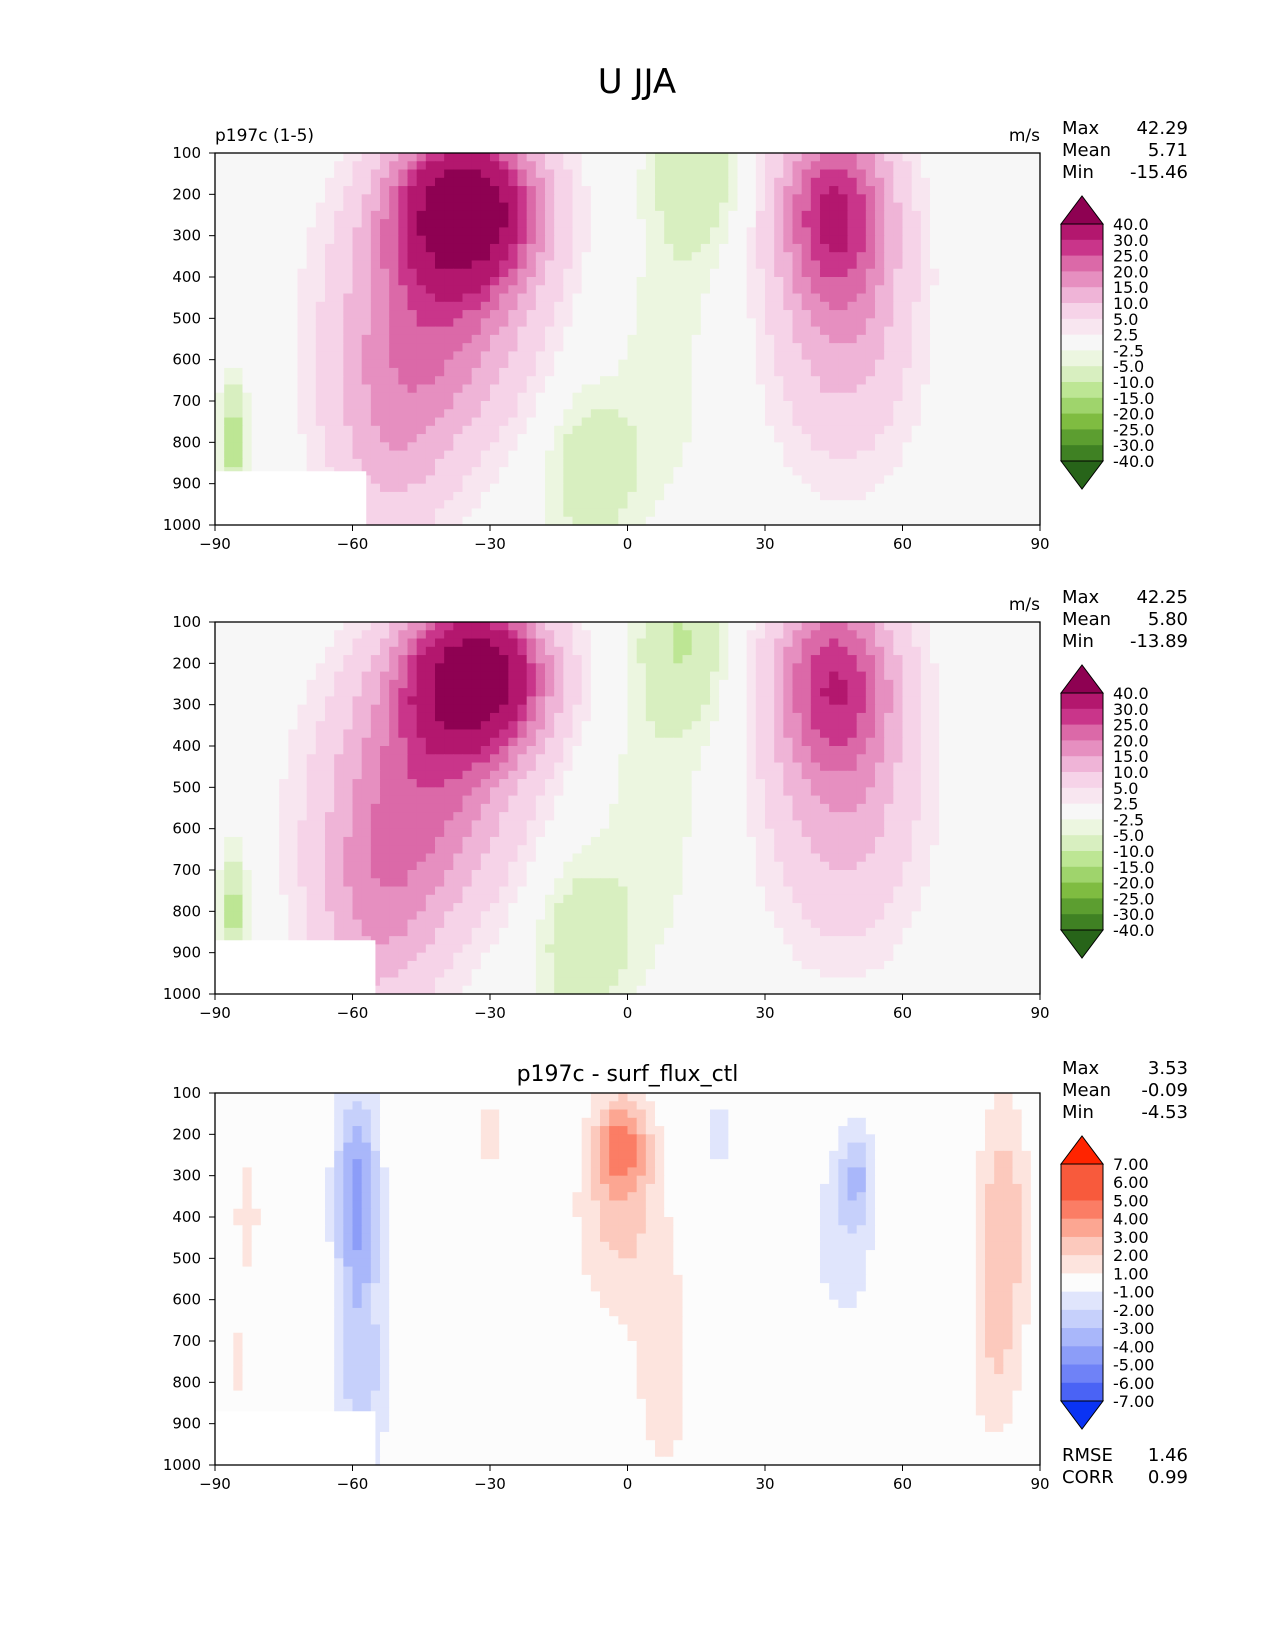 Image resolution: width=1275 pixels, height=1650 pixels. Describe the element at coordinates (1086, 150) in the screenshot. I see `stat-mean-label: Mean` at that location.